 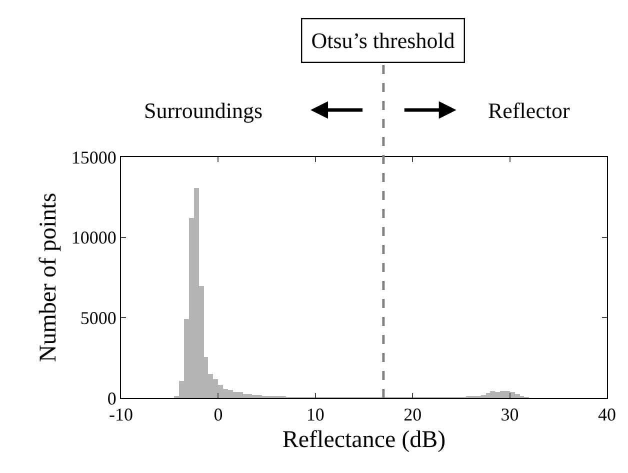 What do you see at coordinates (49, 277) in the screenshot?
I see `y-axis-title: Number of points` at bounding box center [49, 277].